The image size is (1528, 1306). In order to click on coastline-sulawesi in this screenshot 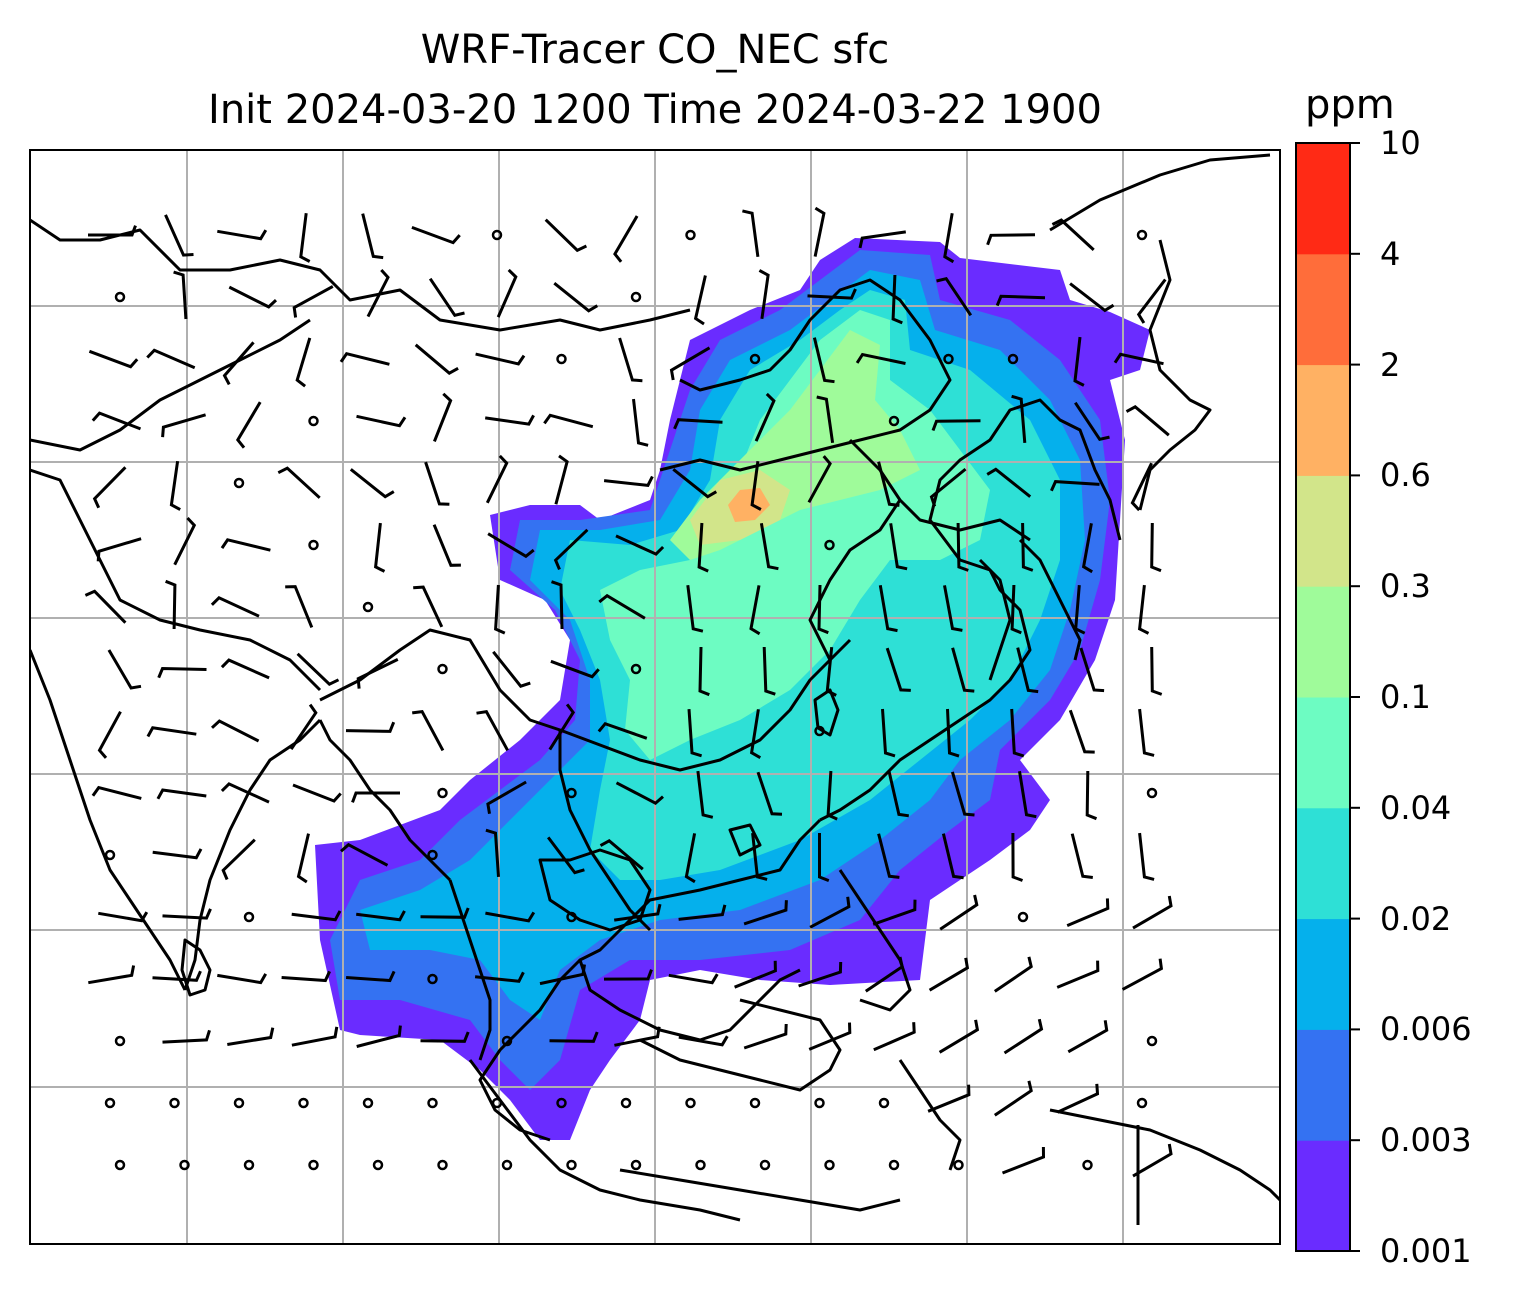, I will do `click(930, 1115)`.